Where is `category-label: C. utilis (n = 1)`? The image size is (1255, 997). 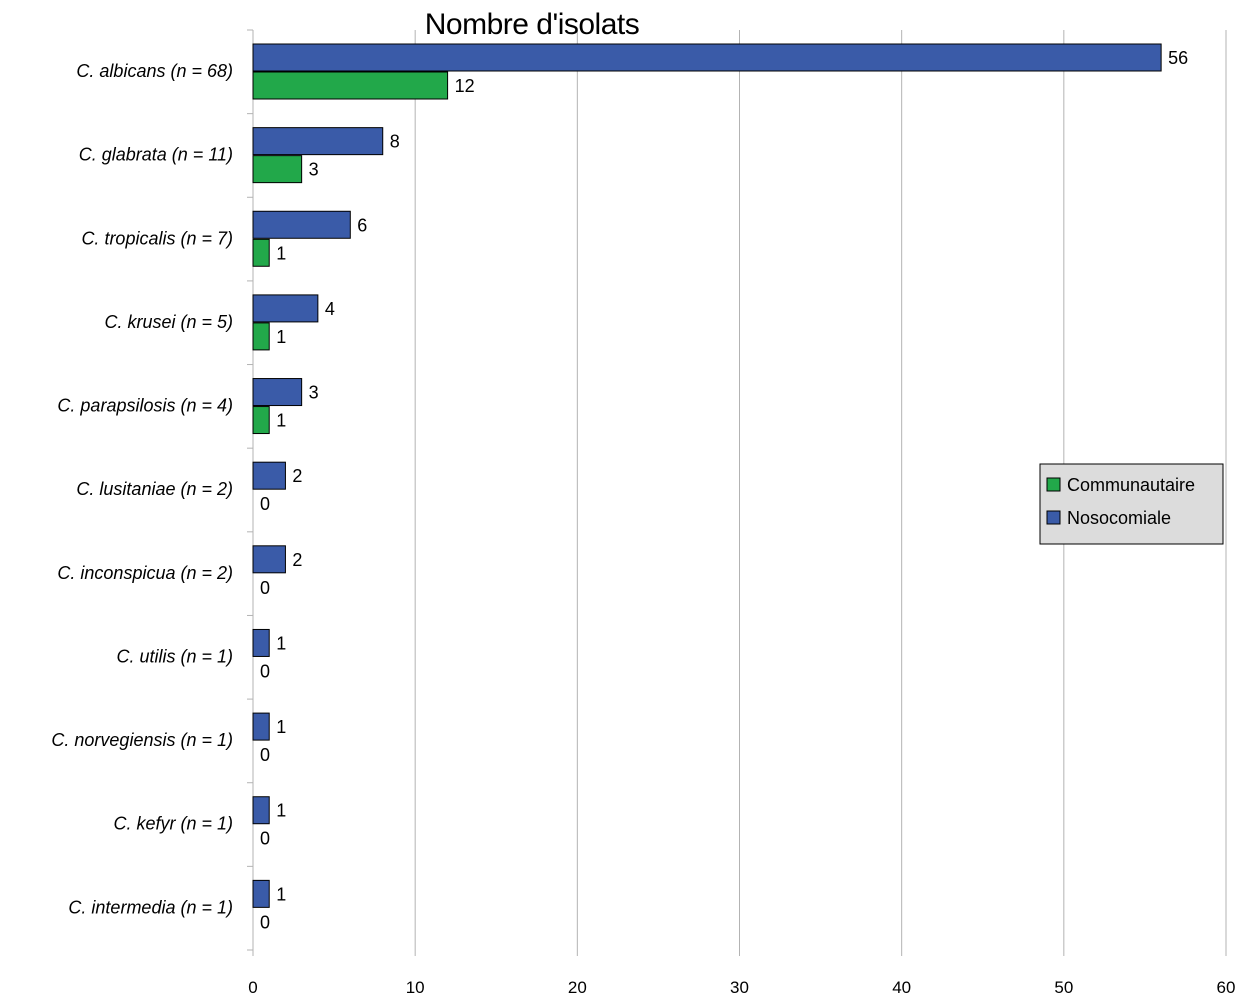 category-label: C. utilis (n = 1) is located at coordinates (174, 656).